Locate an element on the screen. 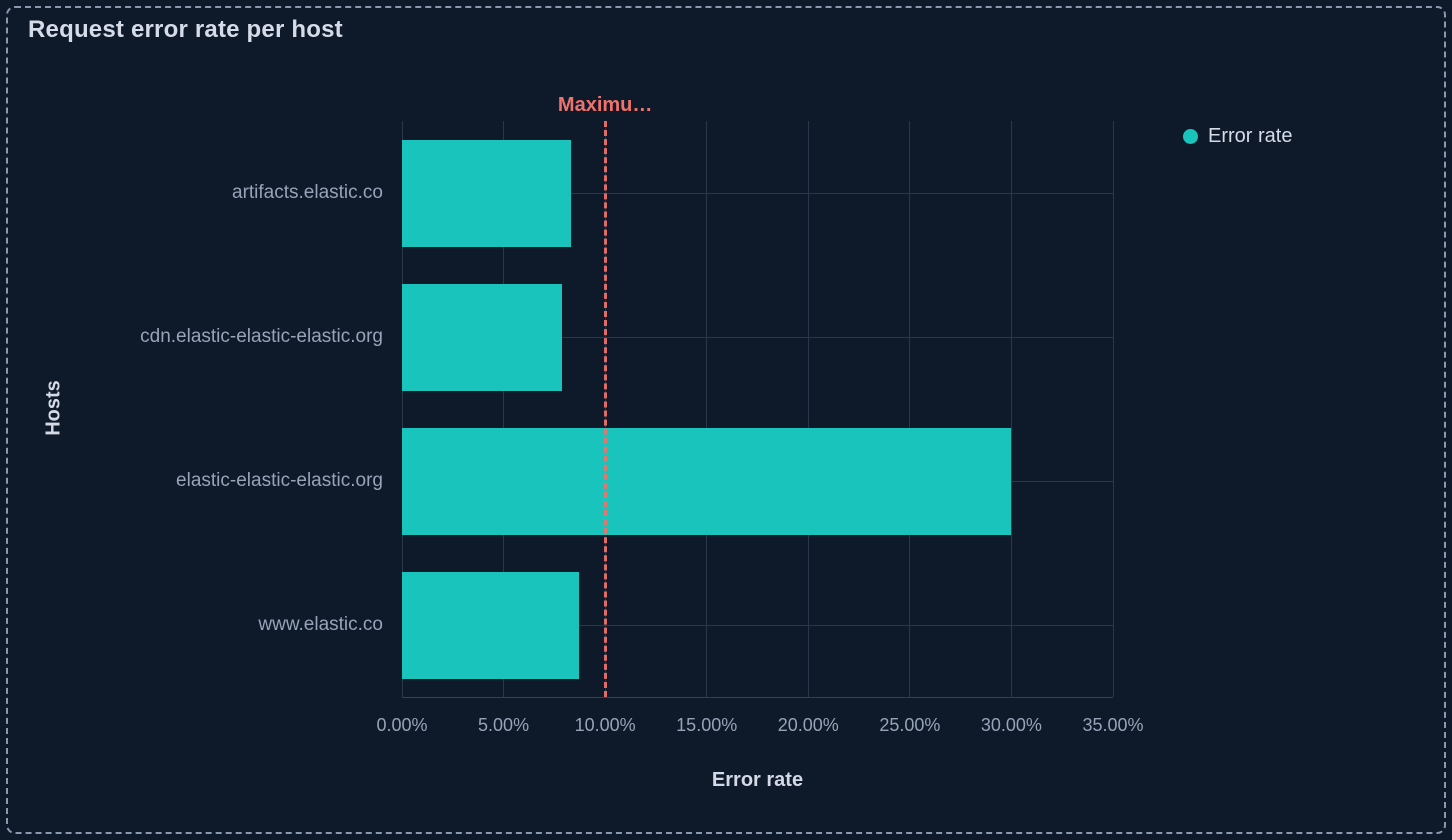 This screenshot has width=1452, height=840. x-axis-tick-label: 0.00% is located at coordinates (402, 725).